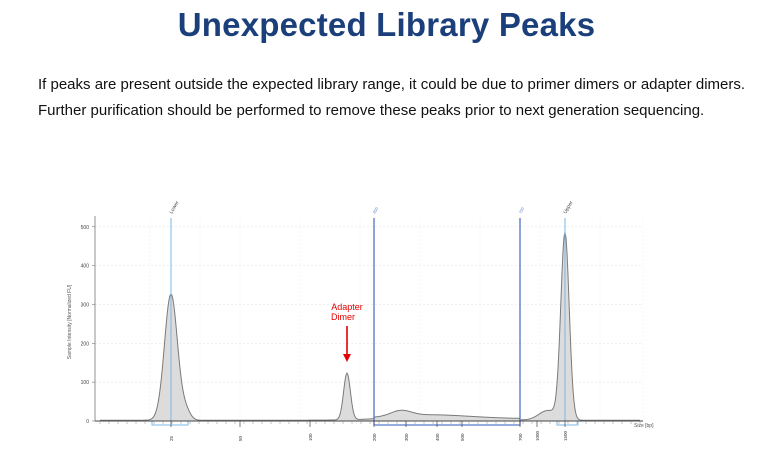 The image size is (773, 459). I want to click on marker-label-lower: Lower, so click(175, 207).